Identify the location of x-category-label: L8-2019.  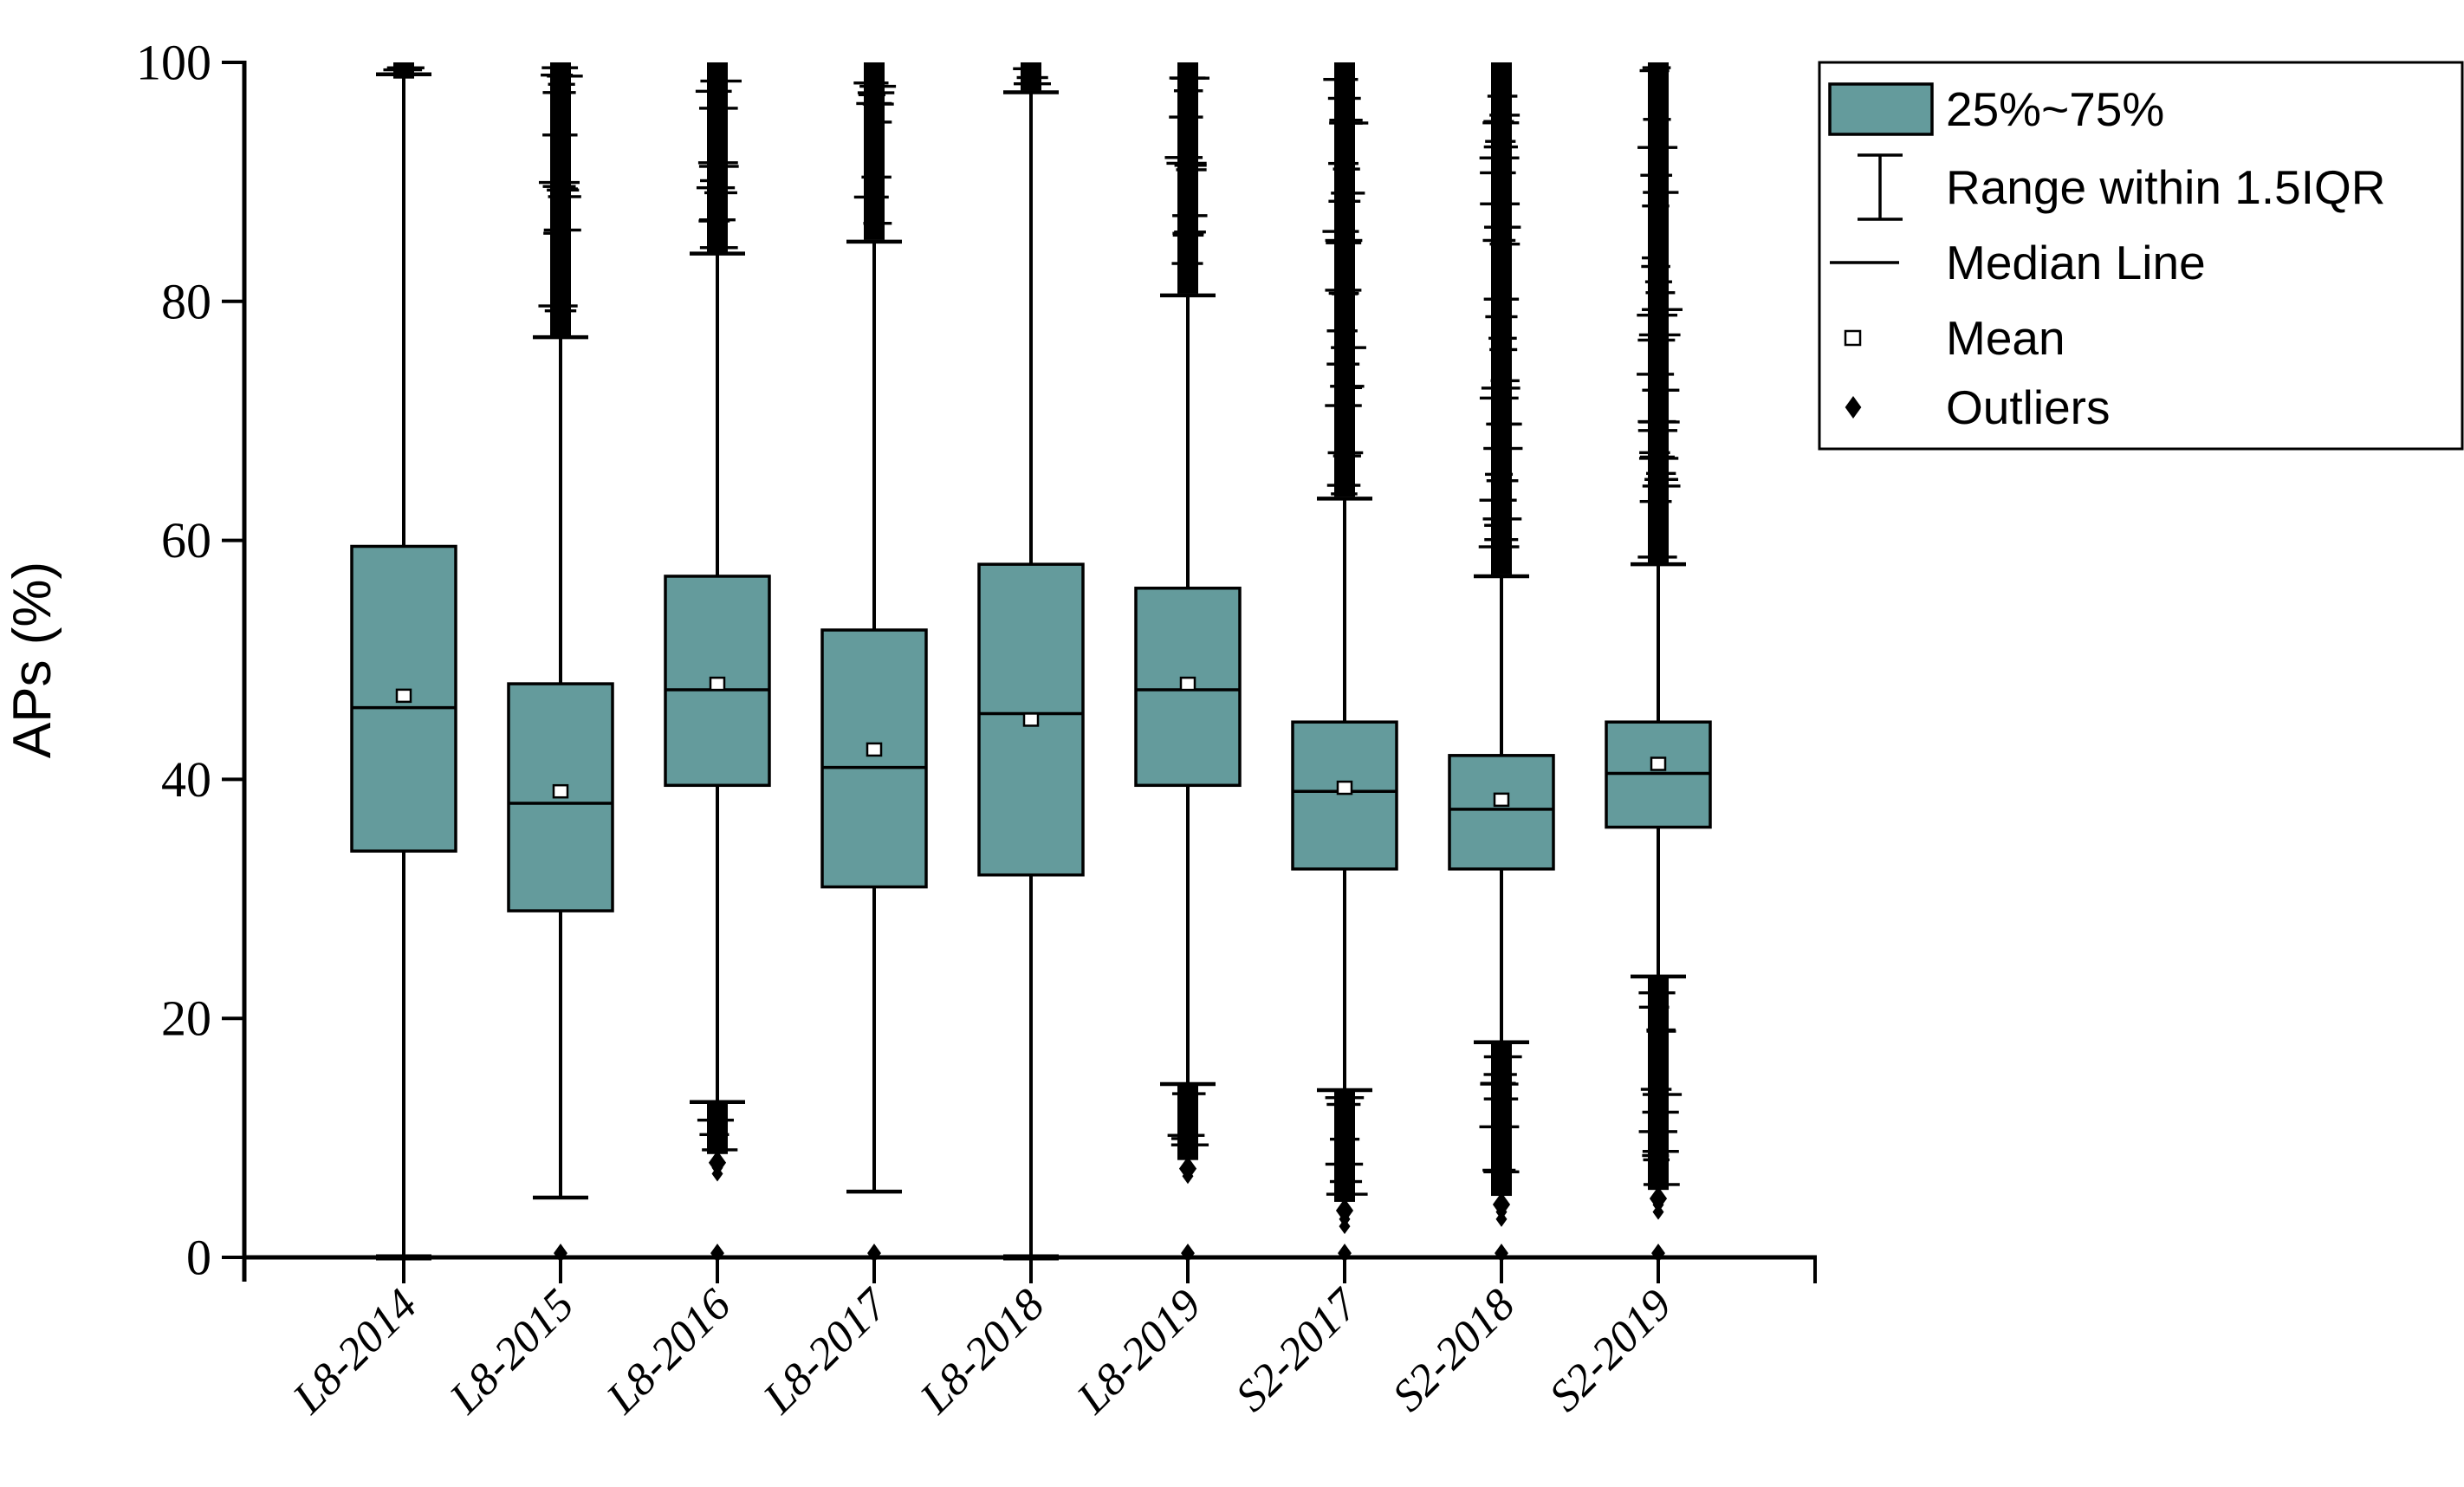
(1139, 1352).